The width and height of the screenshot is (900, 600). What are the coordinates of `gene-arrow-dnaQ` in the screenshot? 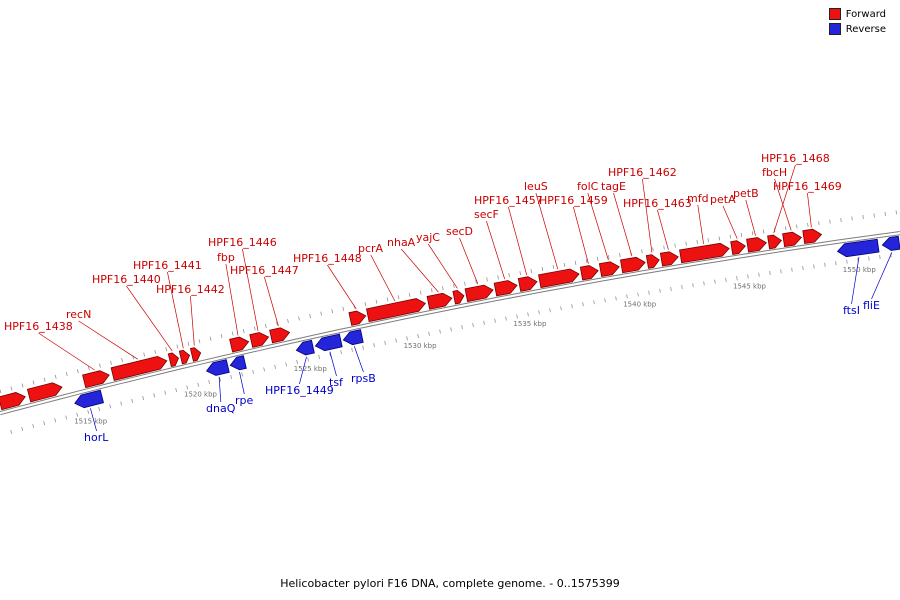 It's located at (217, 368).